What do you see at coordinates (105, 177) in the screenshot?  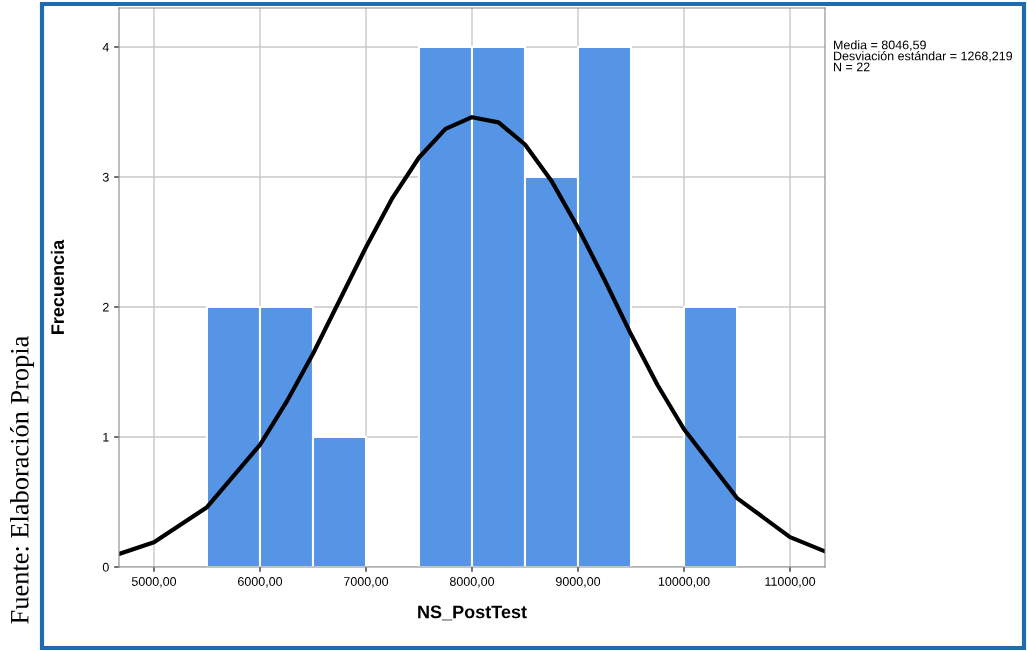 I see `y-tick-label: 3` at bounding box center [105, 177].